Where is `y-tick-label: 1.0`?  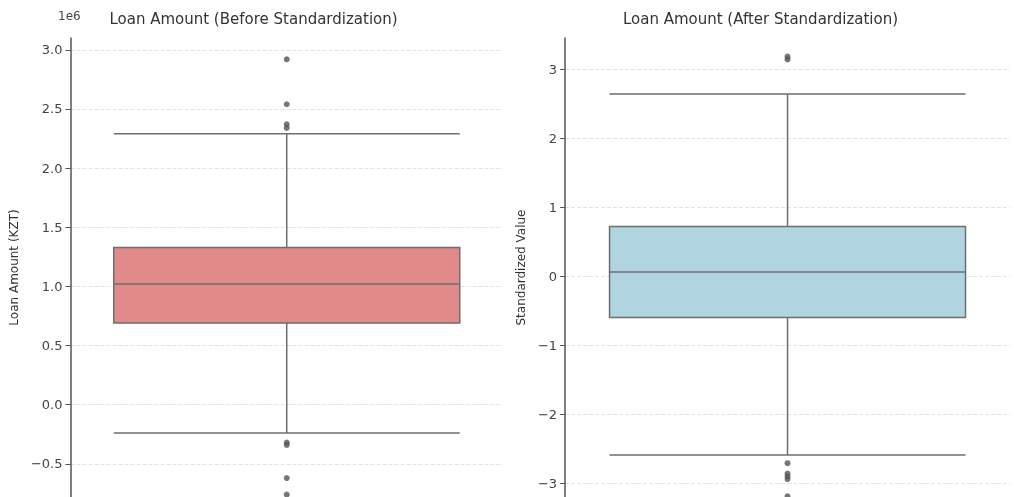
y-tick-label: 1.0 is located at coordinates (52, 286).